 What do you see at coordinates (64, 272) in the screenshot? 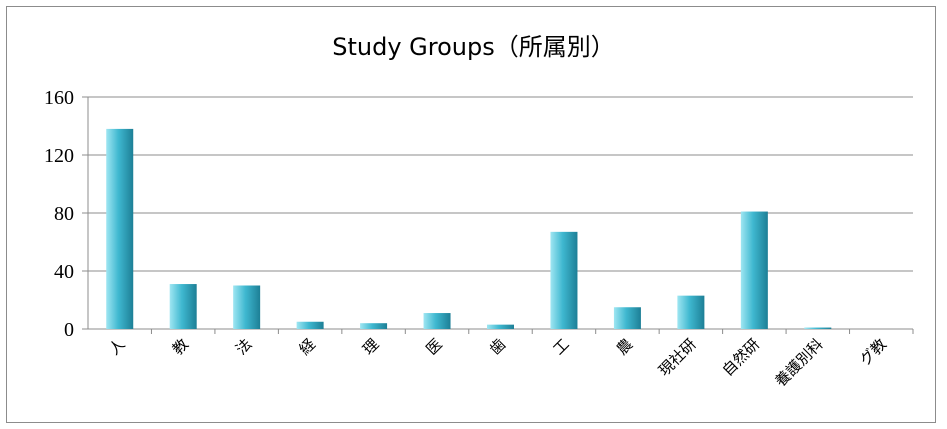
I see `y-tick-label: 40` at bounding box center [64, 272].